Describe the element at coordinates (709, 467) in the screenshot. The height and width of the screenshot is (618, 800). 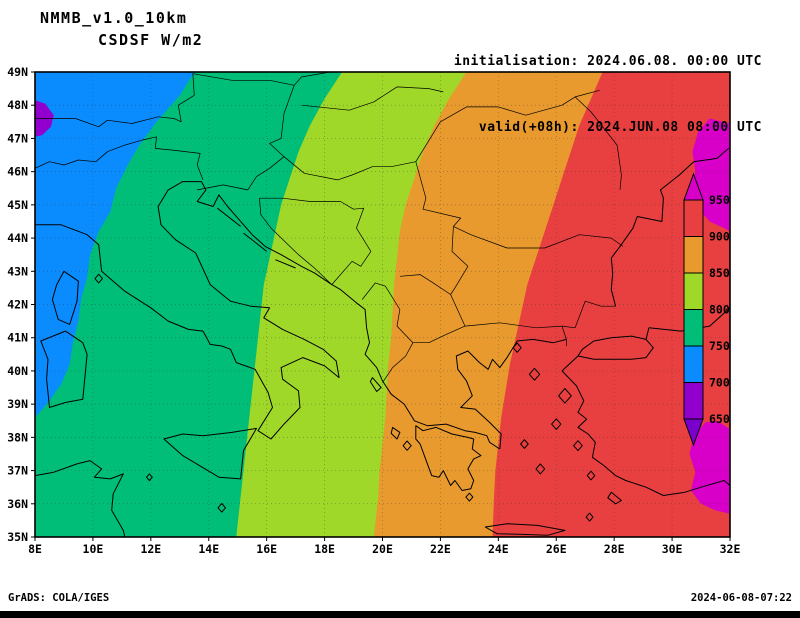
I see `field-blob-magenta` at that location.